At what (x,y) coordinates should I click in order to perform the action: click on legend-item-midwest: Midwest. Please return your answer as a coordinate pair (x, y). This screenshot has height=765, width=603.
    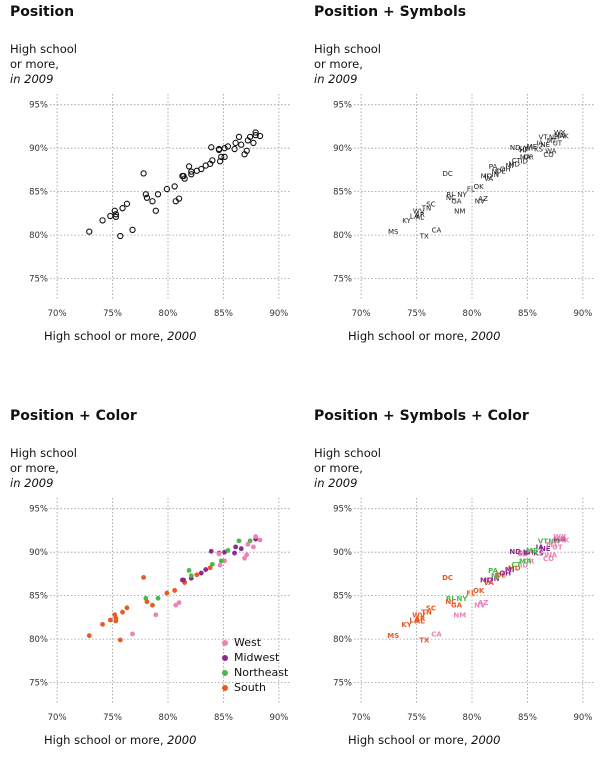
    Looking at the image, I should click on (255, 657).